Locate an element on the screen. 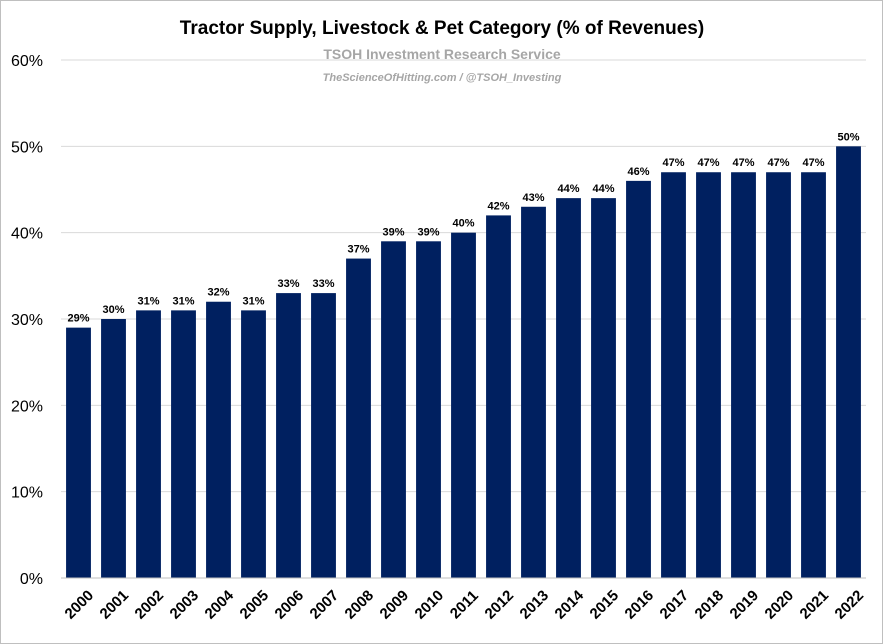  data-label: 50% is located at coordinates (848, 137).